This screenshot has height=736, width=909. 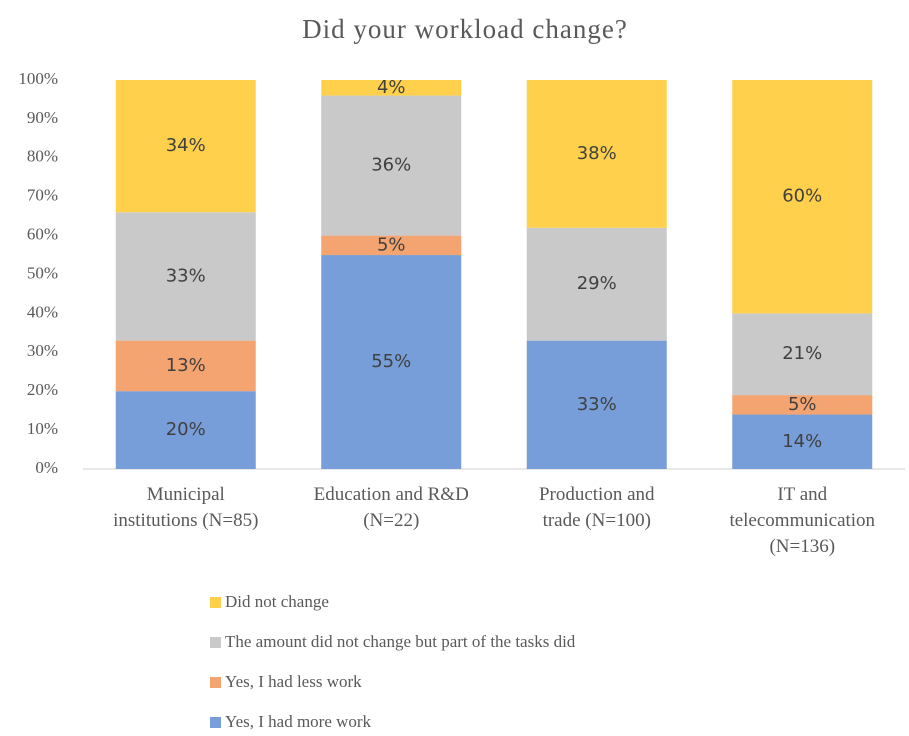 I want to click on data-label: 60%, so click(x=802, y=196).